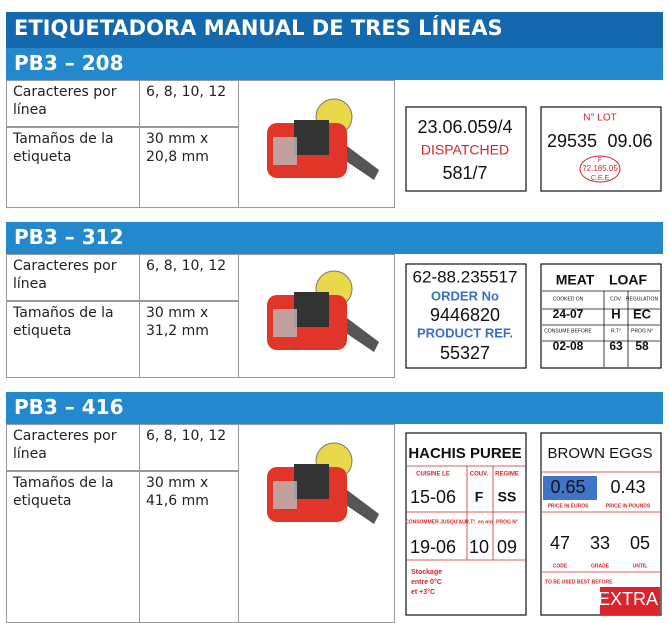 The width and height of the screenshot is (669, 623). What do you see at coordinates (507, 497) in the screenshot?
I see `label-text: SS` at bounding box center [507, 497].